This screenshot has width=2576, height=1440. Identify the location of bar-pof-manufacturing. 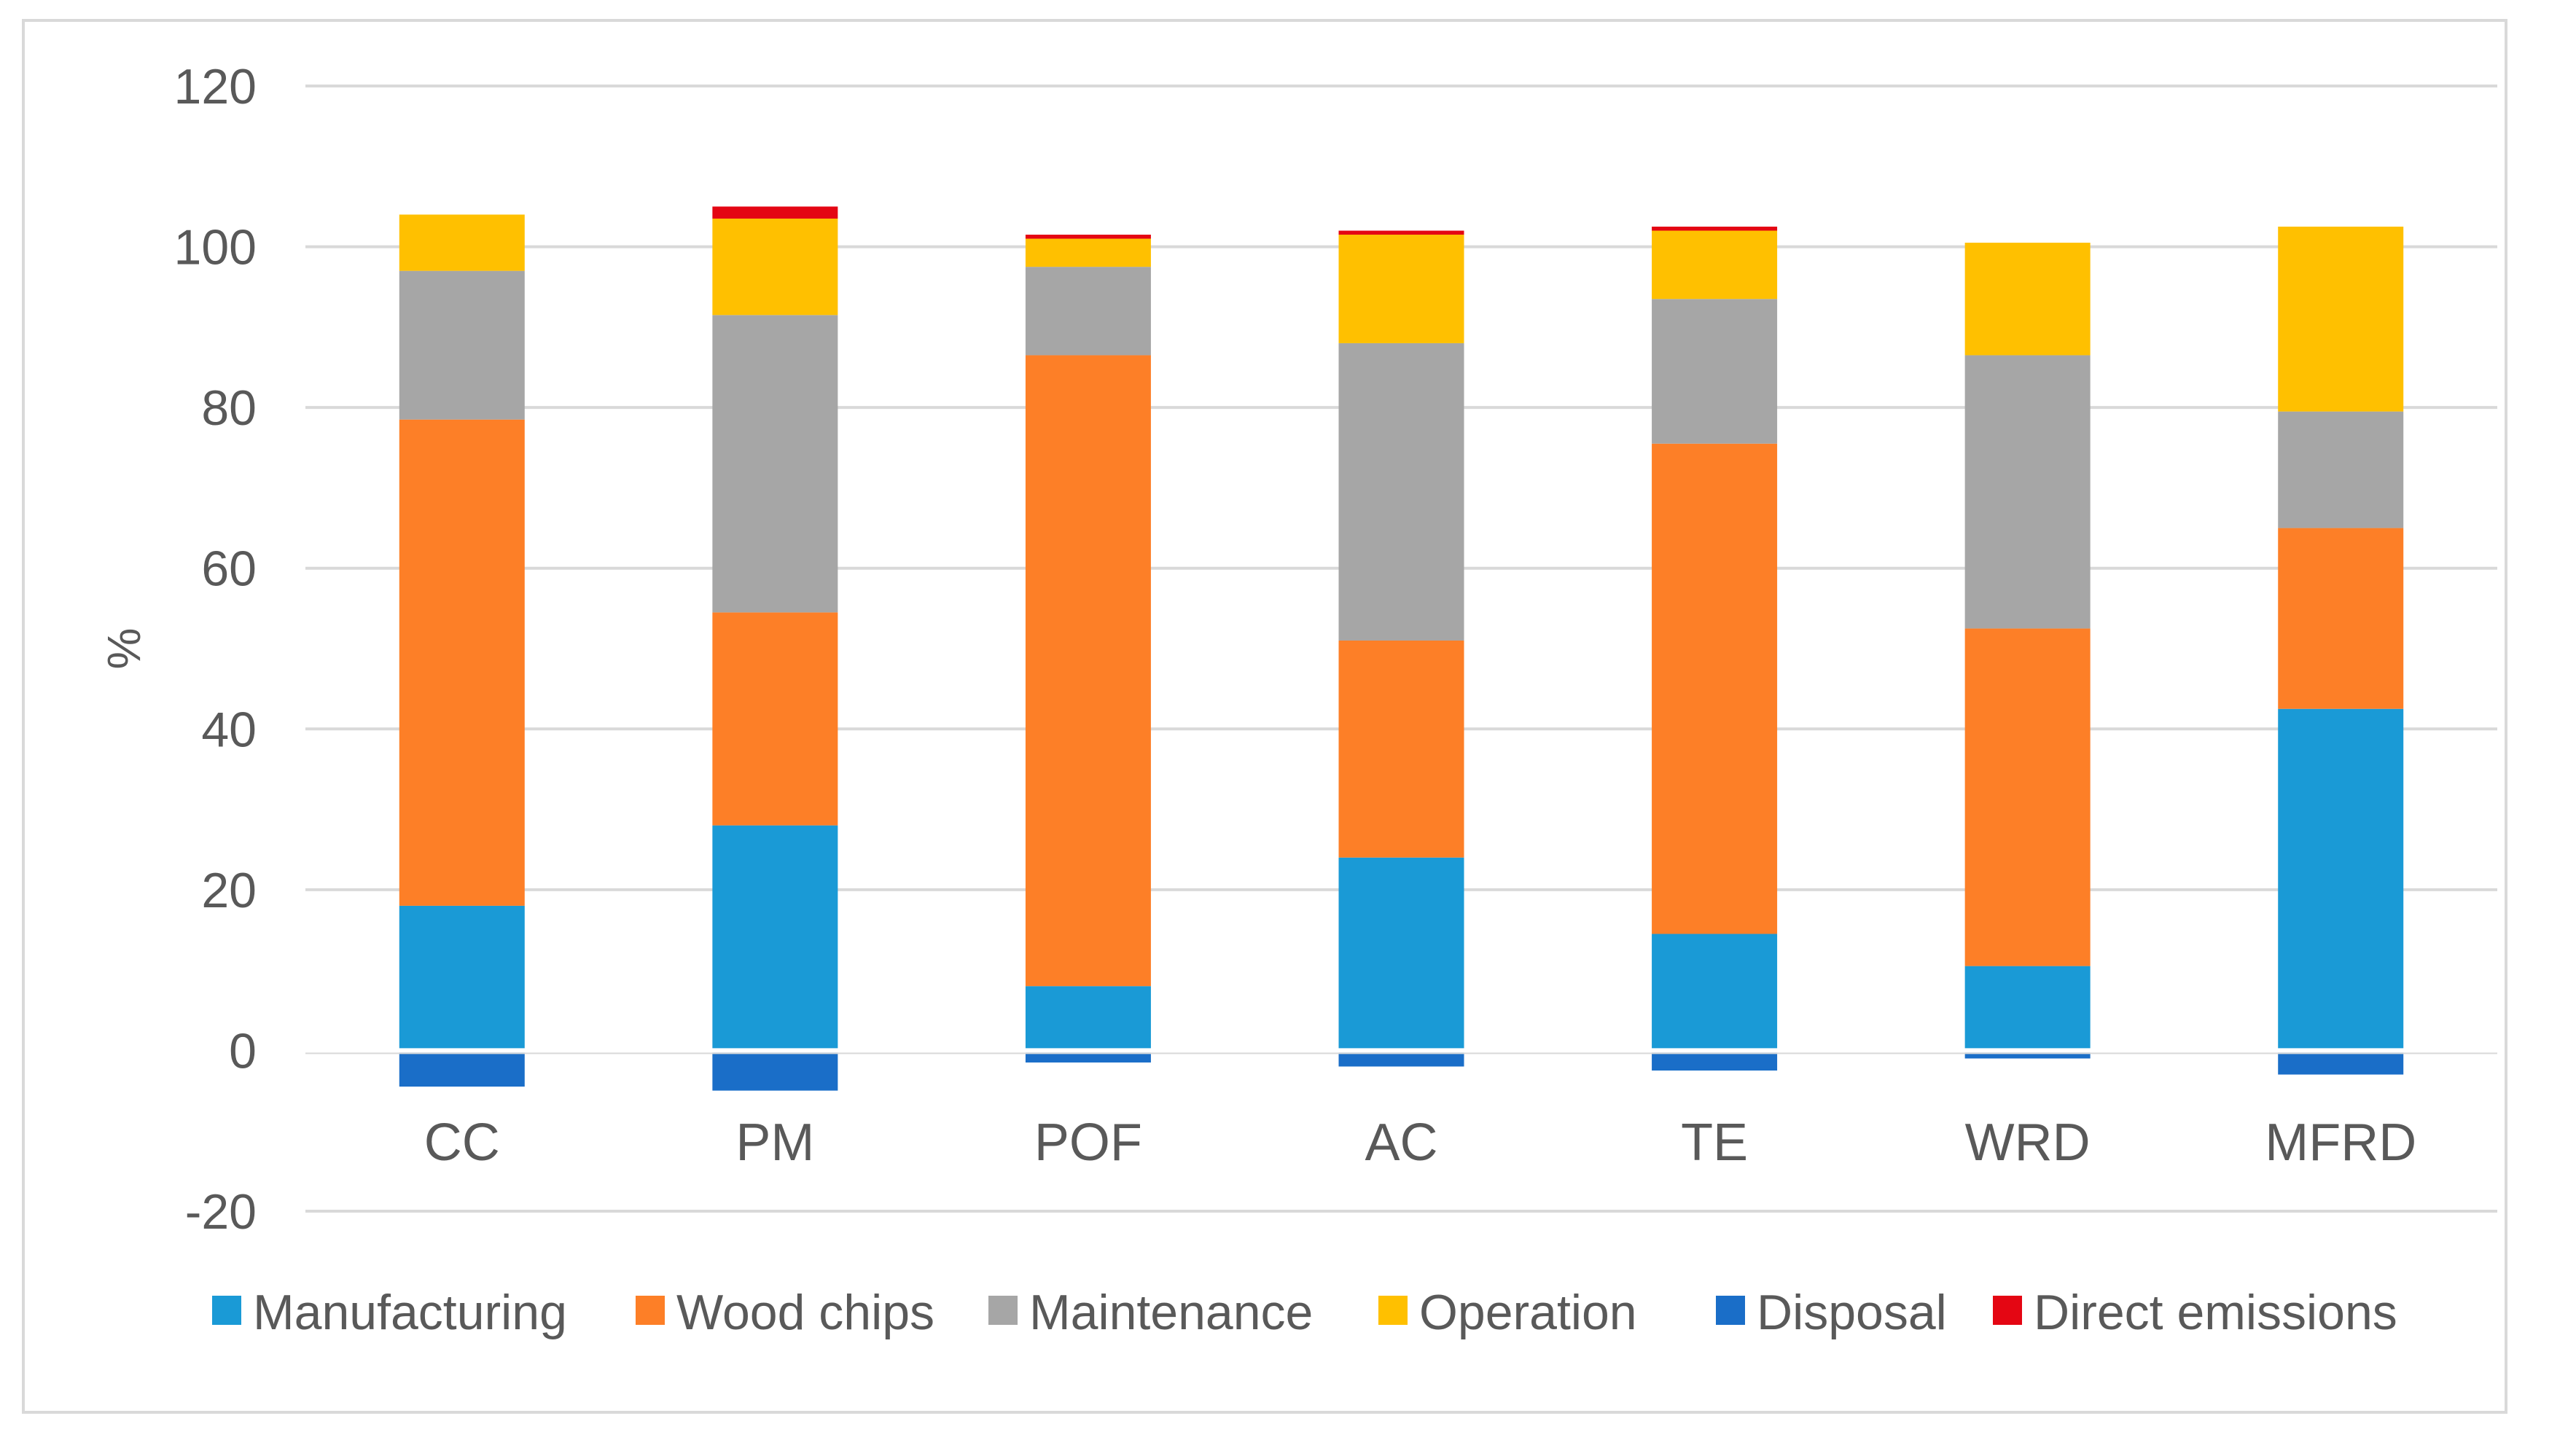
(1088, 1018).